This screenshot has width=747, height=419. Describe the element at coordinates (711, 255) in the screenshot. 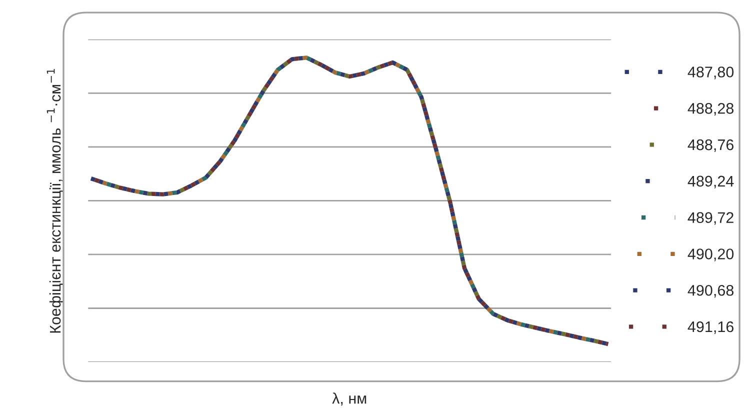

I see `legend-label: 490,20` at that location.